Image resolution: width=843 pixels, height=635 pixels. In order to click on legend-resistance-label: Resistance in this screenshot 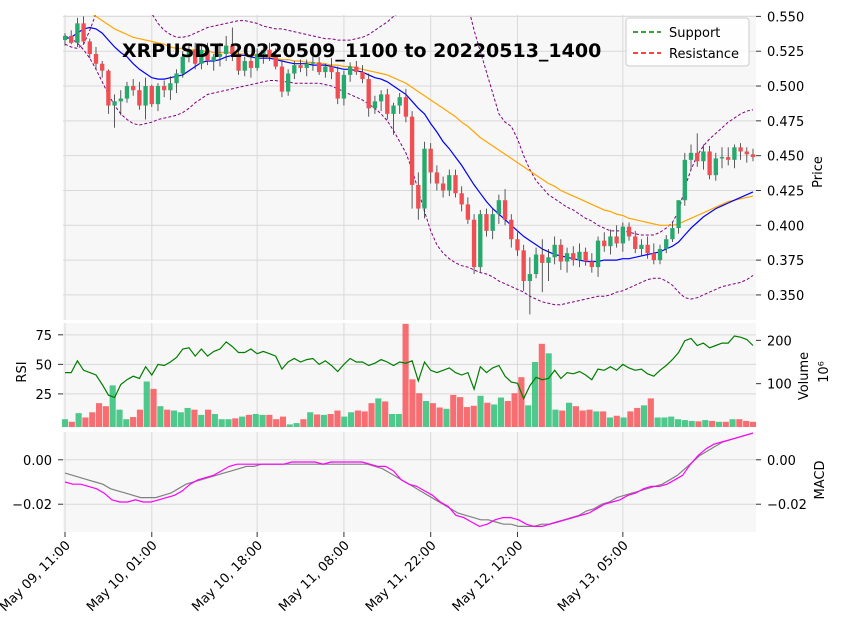, I will do `click(704, 54)`.